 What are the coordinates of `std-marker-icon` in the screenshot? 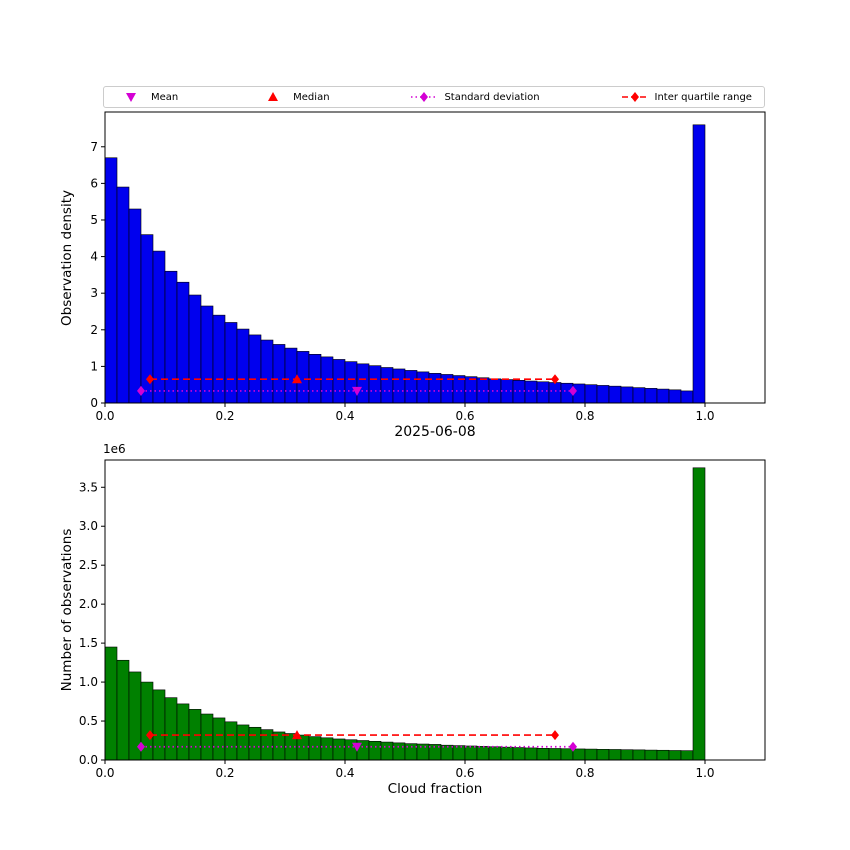 It's located at (424, 97).